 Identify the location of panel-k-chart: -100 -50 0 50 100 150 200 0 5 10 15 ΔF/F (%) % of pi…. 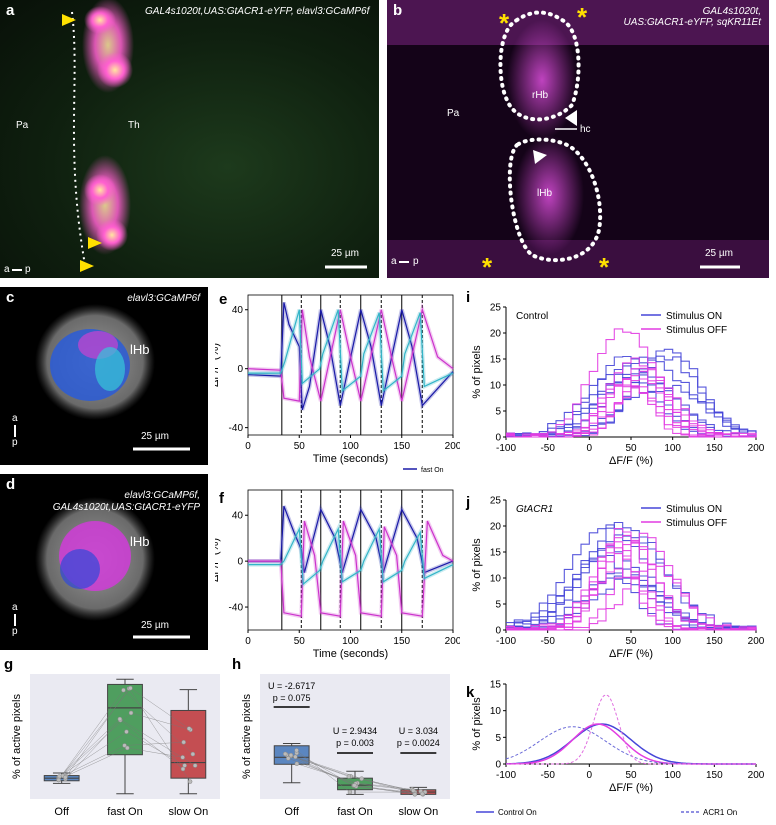
(614, 747).